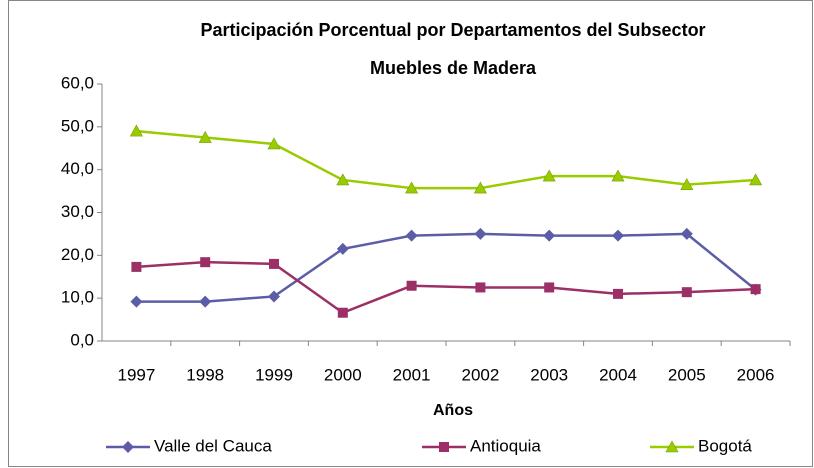 The image size is (814, 468). Describe the element at coordinates (453, 410) in the screenshot. I see `x-axis-title: Años` at that location.